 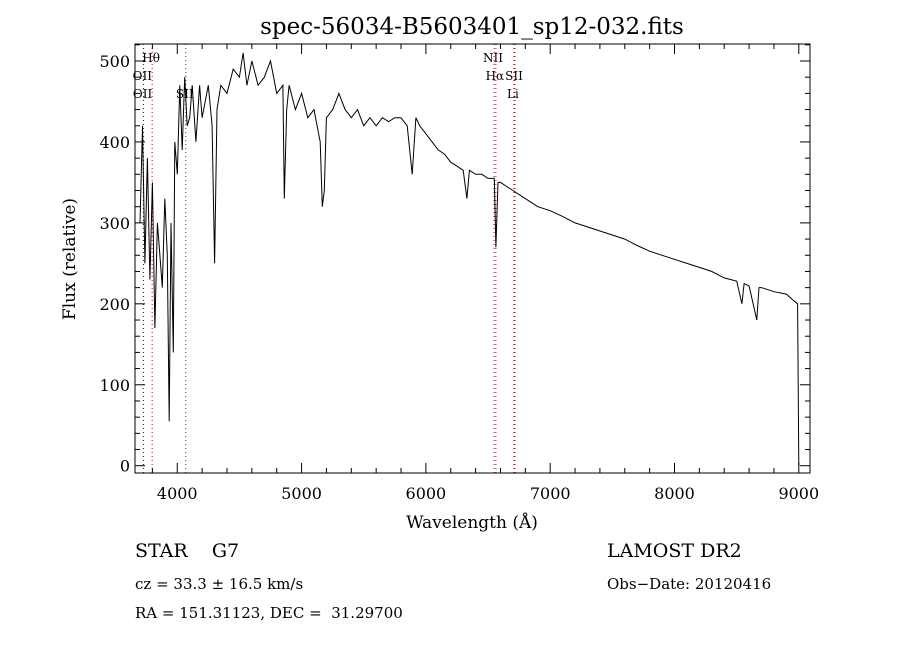 I want to click on spectral-line-label: Hθ, so click(x=151, y=58).